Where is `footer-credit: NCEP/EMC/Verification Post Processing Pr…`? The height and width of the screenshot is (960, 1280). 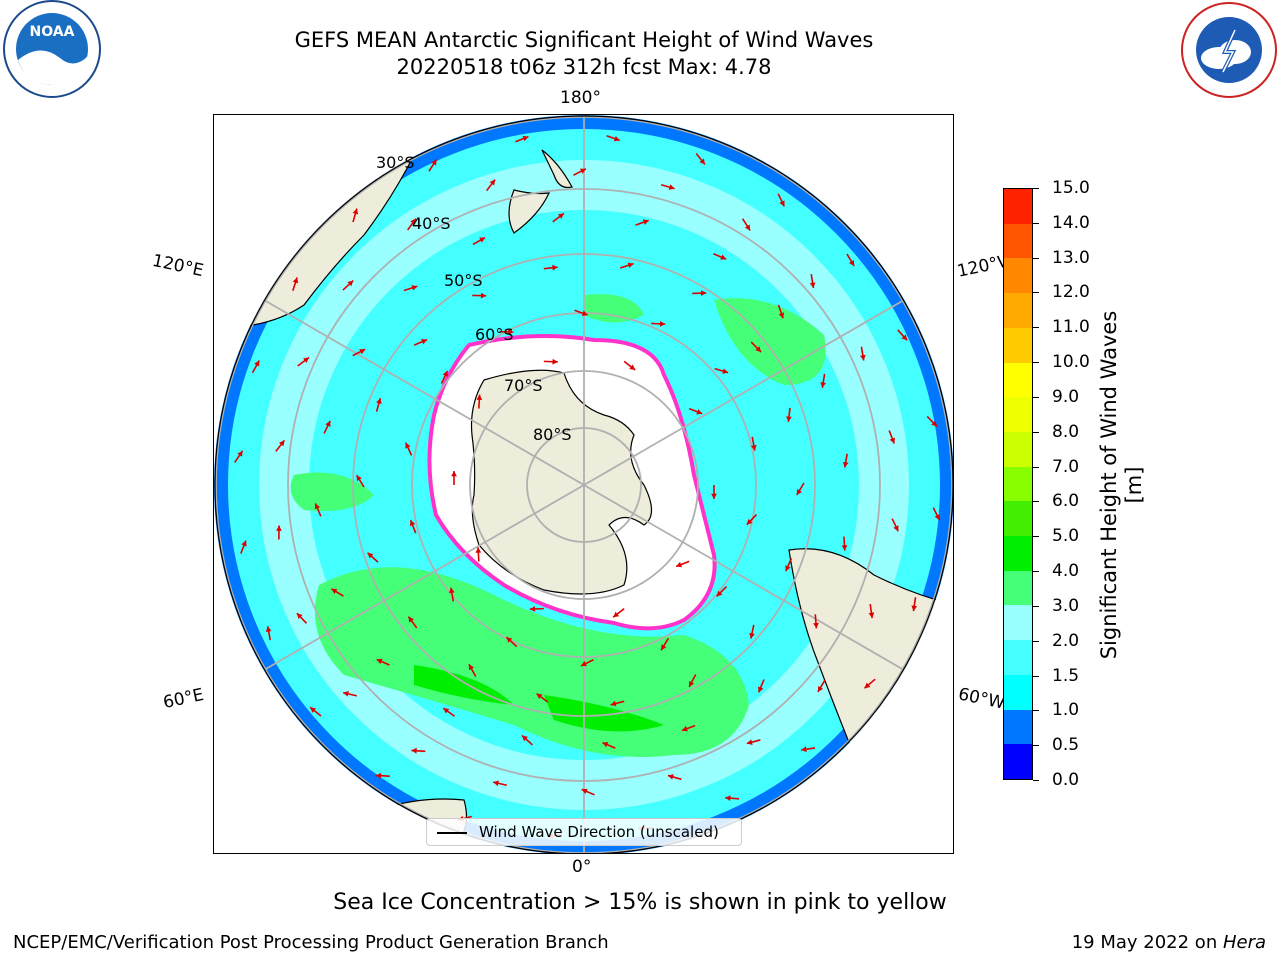 footer-credit: NCEP/EMC/Verification Post Processing Pr… is located at coordinates (311, 942).